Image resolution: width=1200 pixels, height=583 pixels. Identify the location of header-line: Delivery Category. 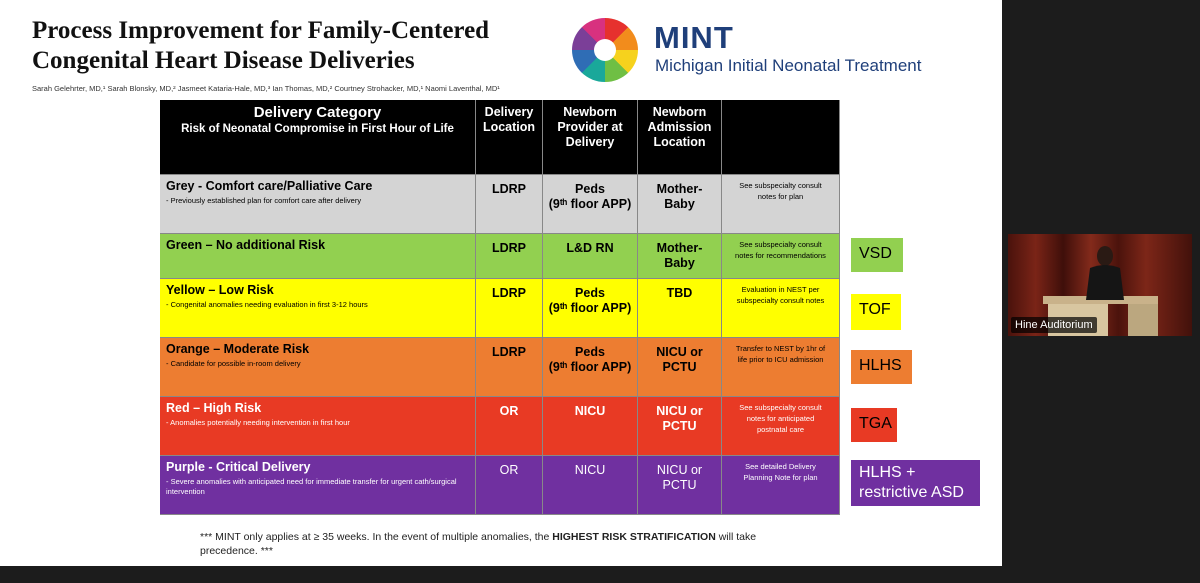
(317, 112).